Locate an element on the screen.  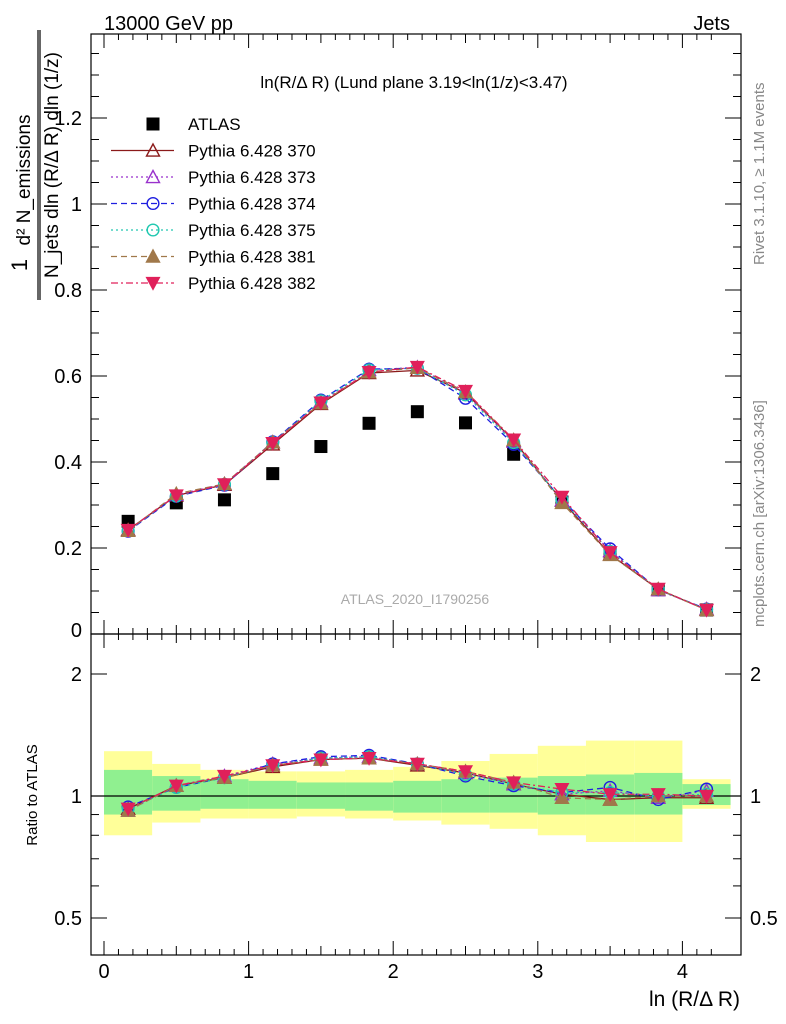
ratio-y-tick-label: 2 is located at coordinates (76, 675).